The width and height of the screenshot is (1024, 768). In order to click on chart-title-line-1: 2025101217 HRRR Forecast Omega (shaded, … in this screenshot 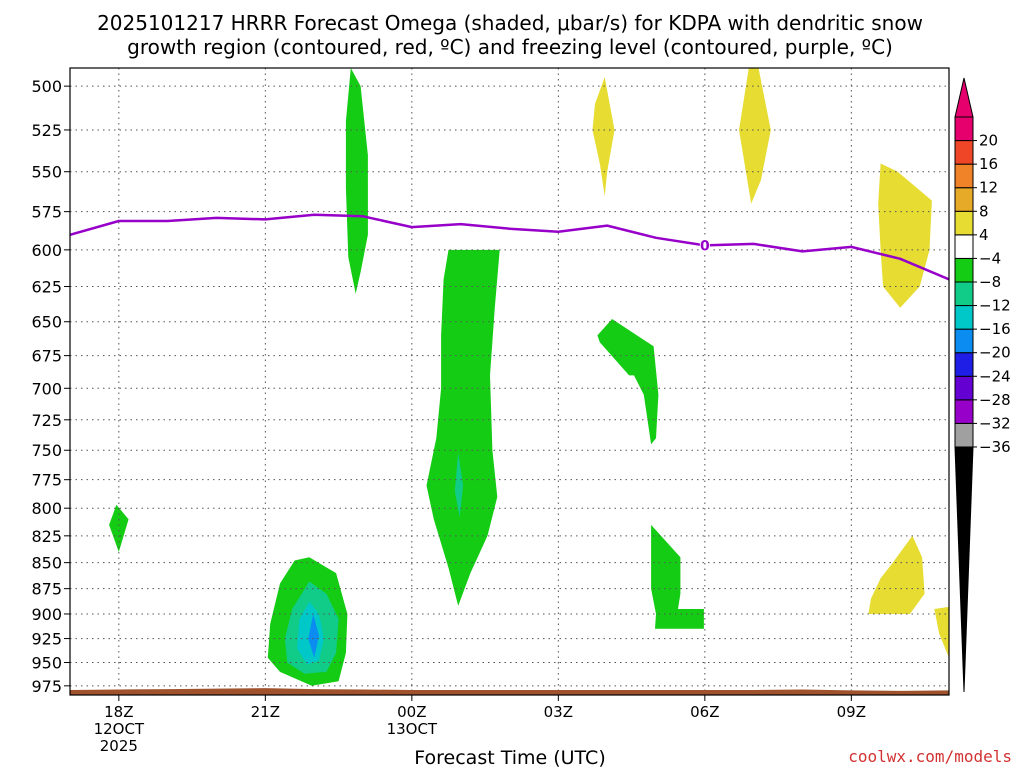, I will do `click(510, 23)`.